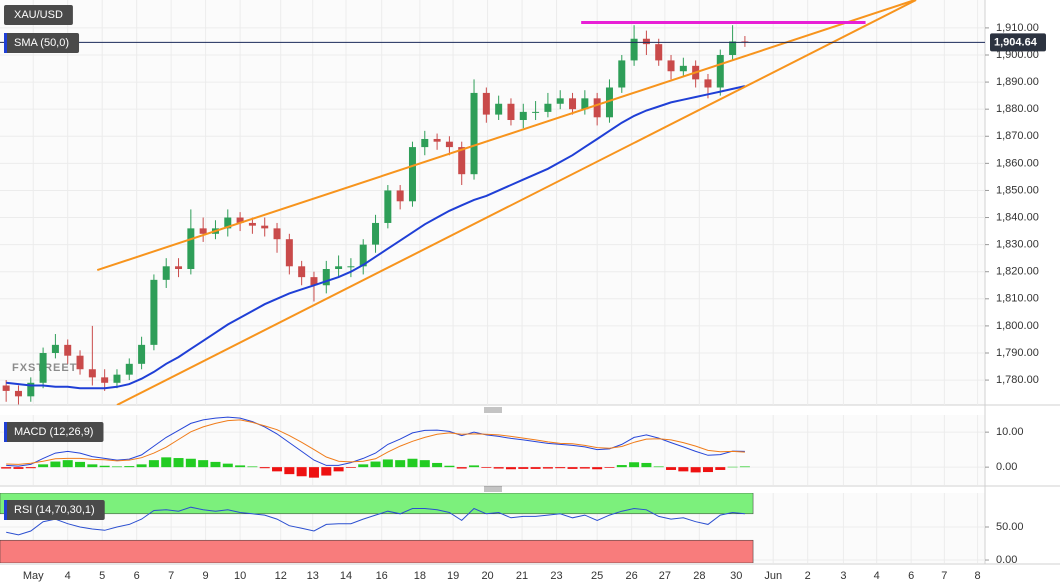 This screenshot has width=1060, height=587. Describe the element at coordinates (1017, 245) in the screenshot. I see `y-tick-label: 1,830.00` at that location.